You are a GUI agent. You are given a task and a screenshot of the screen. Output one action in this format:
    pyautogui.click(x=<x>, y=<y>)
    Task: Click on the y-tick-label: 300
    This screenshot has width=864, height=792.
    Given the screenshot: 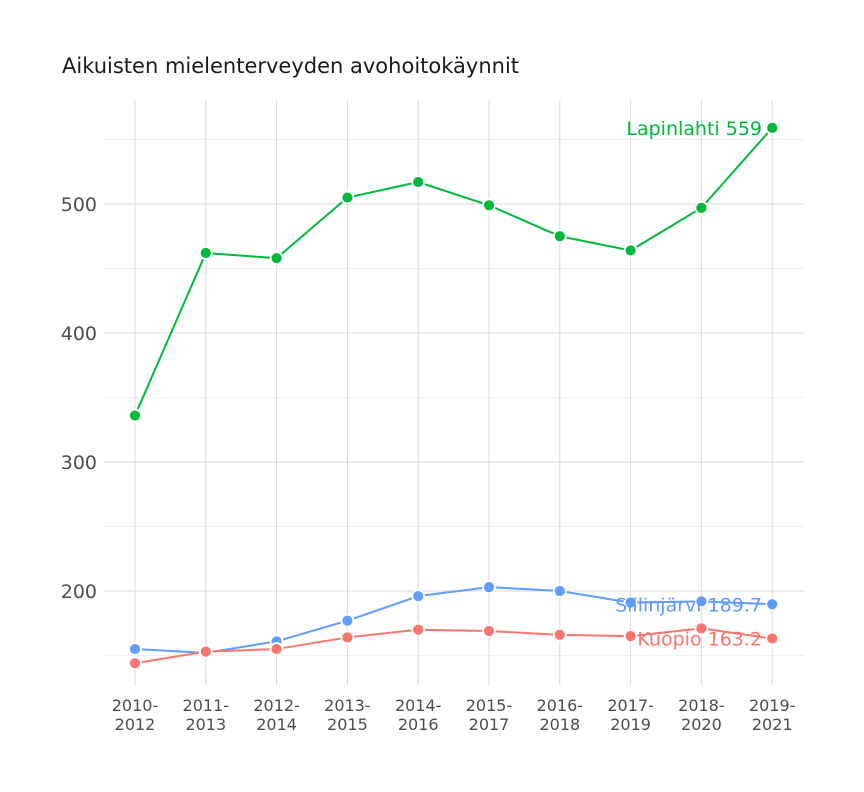 What is the action you would take?
    pyautogui.click(x=79, y=463)
    